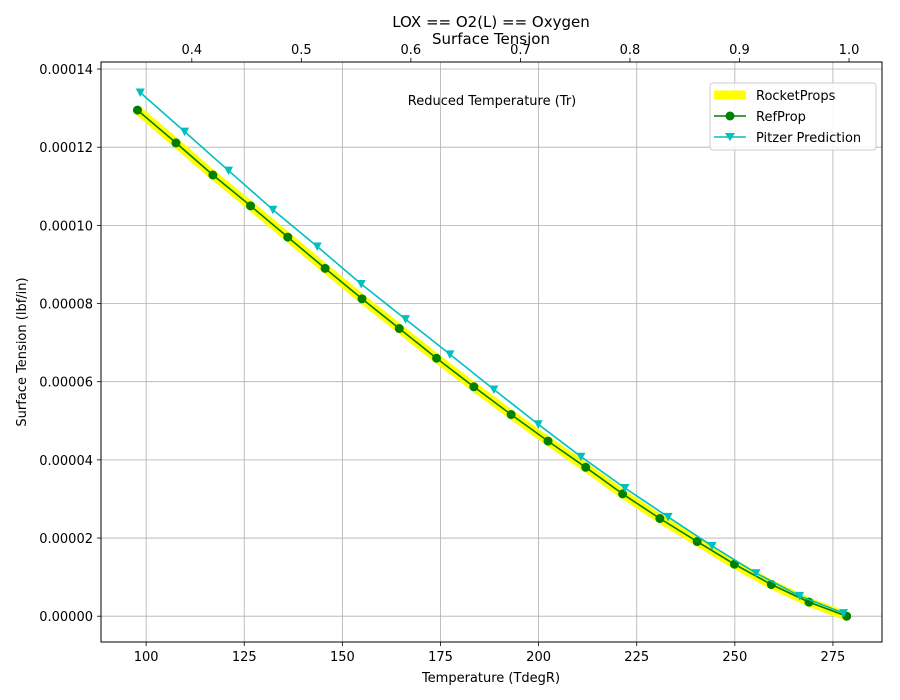 The width and height of the screenshot is (900, 700). Describe the element at coordinates (833, 657) in the screenshot. I see `x-tick-label: 275` at that location.